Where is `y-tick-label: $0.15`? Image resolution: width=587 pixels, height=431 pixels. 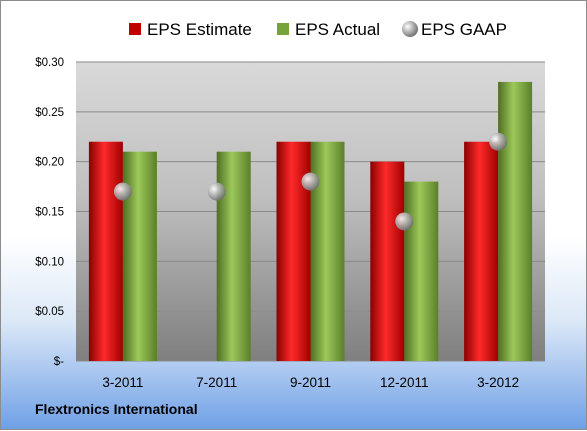
y-tick-label: $0.15 is located at coordinates (49, 213).